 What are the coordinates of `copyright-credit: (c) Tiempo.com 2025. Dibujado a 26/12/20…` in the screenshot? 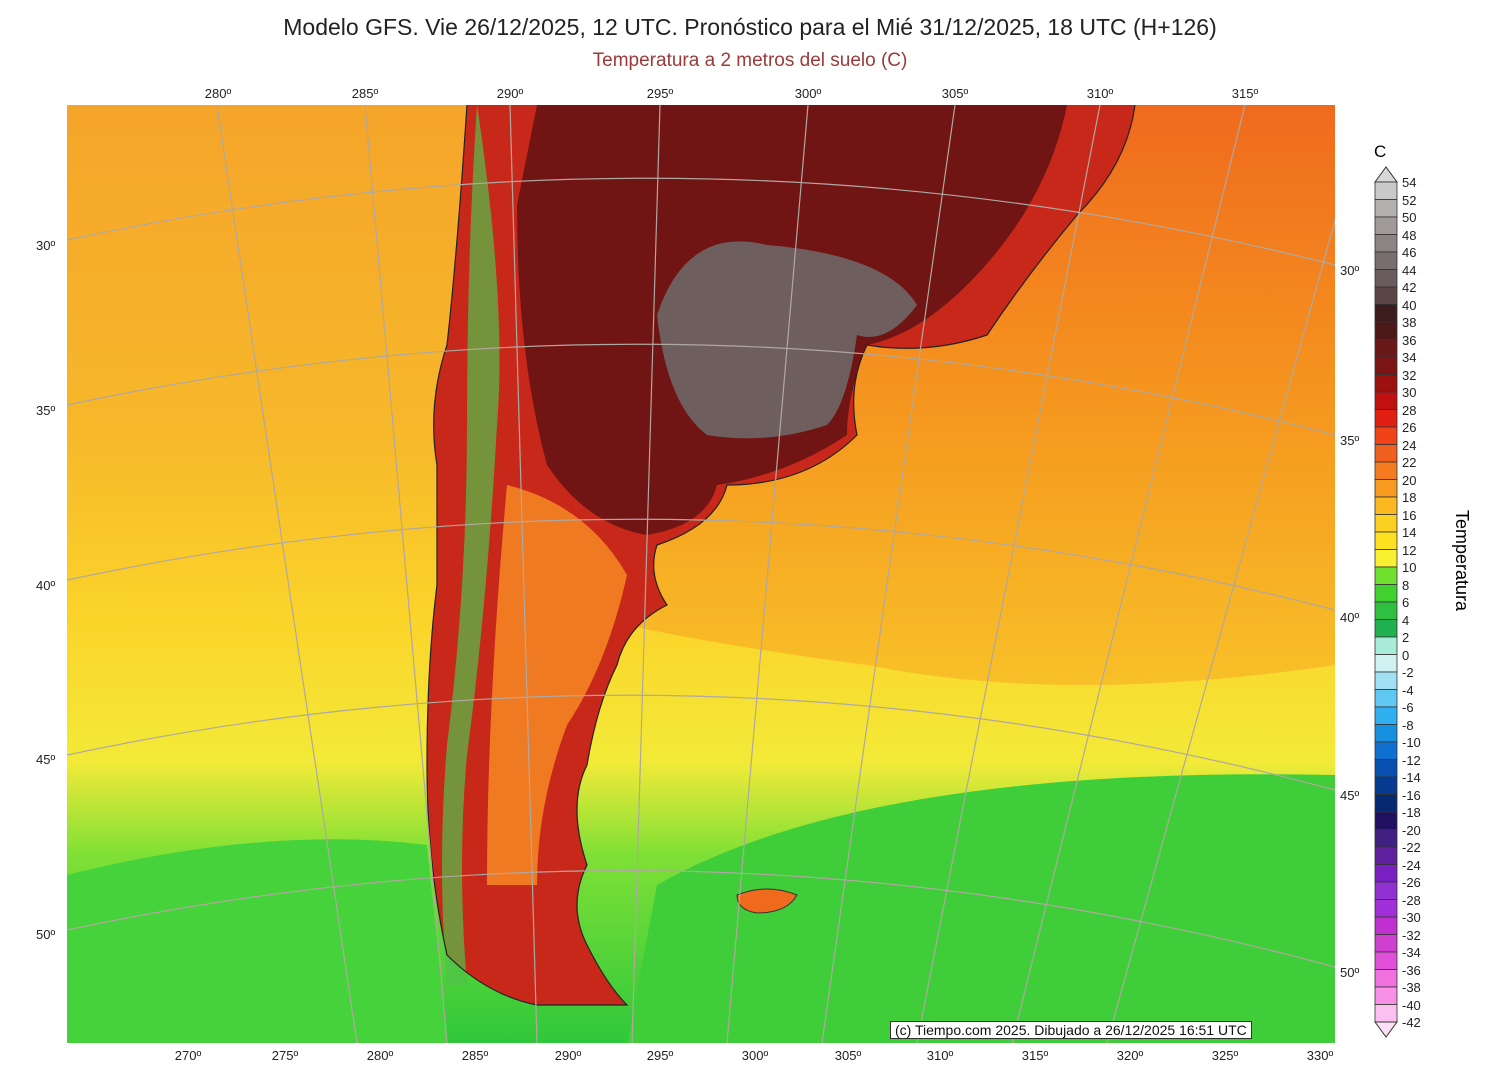 It's located at (1071, 1030).